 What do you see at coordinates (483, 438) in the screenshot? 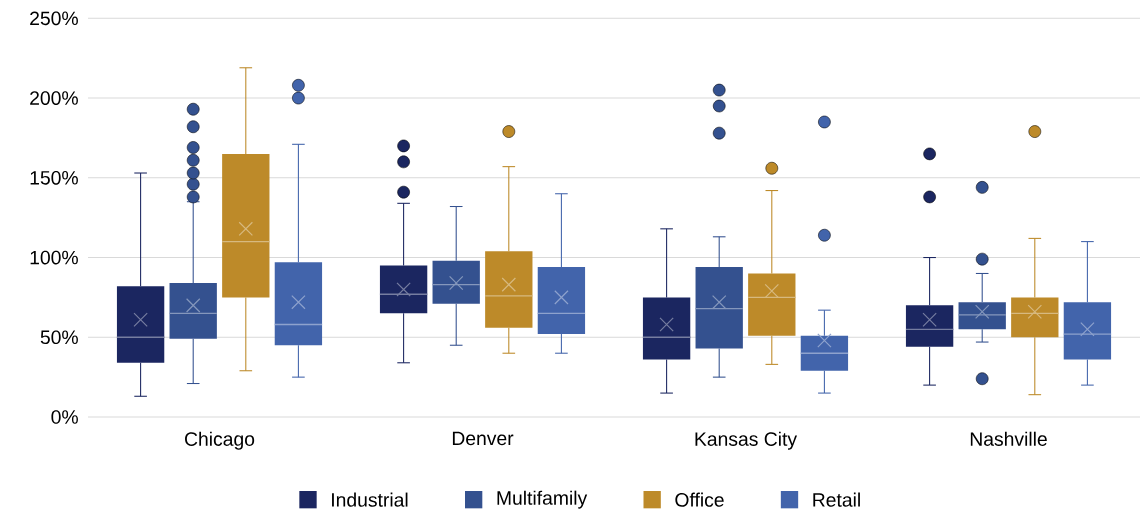
I see `x-tick-label: Denver` at bounding box center [483, 438].